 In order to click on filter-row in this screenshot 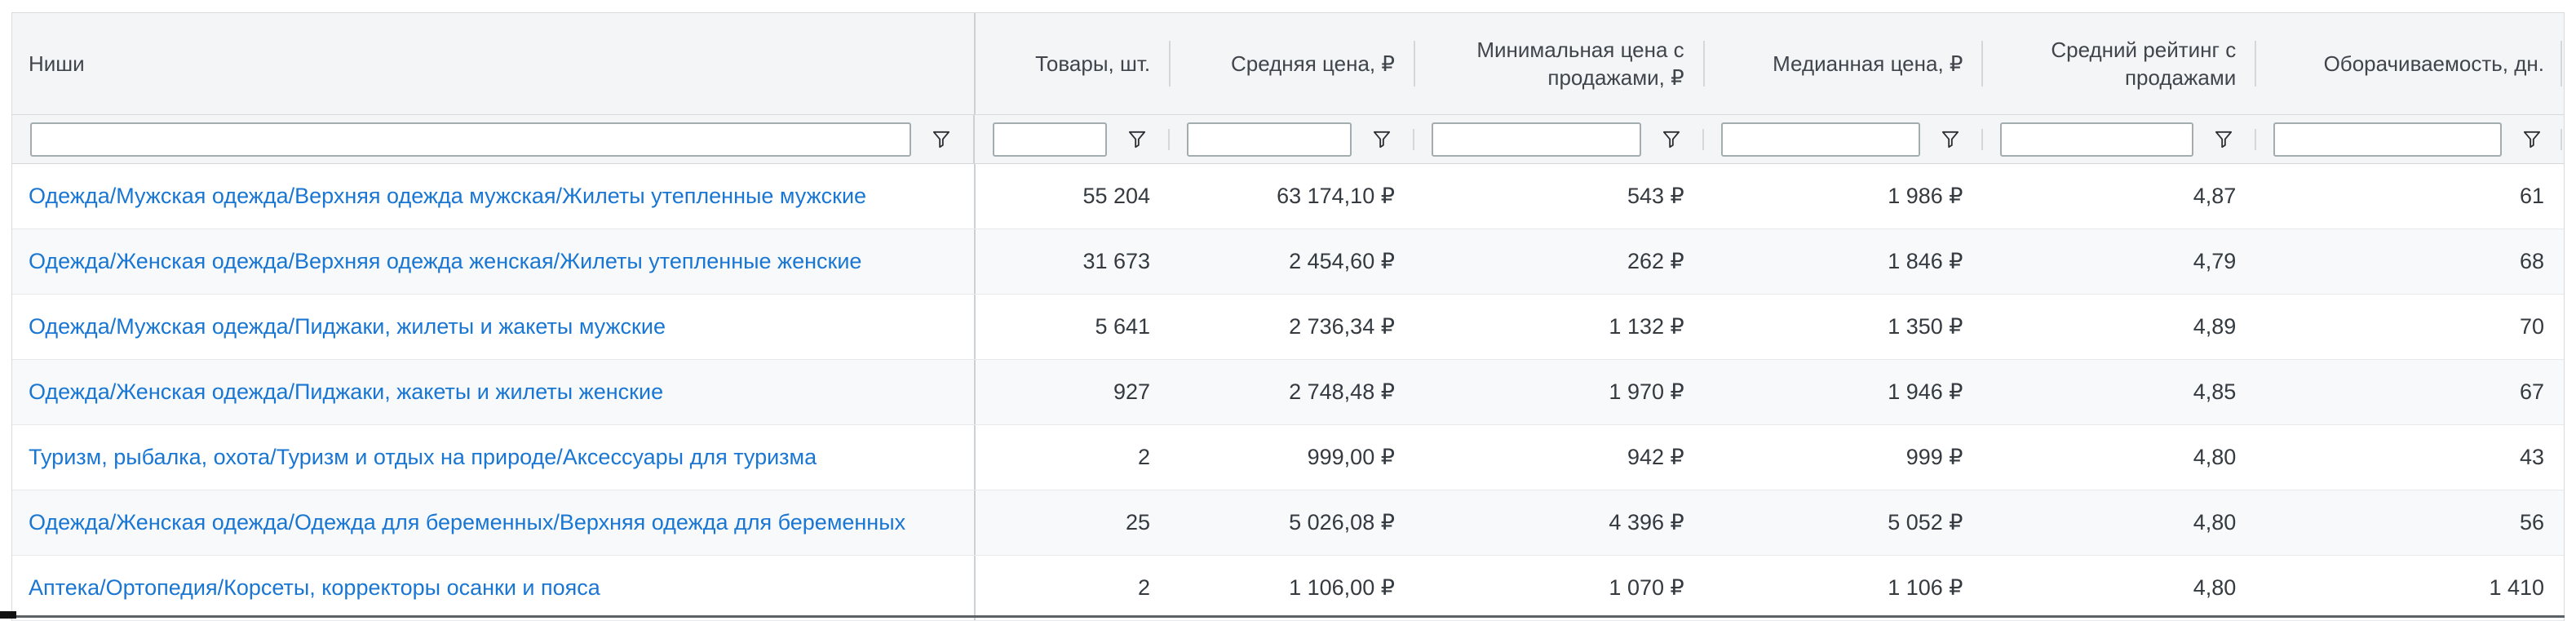, I will do `click(1288, 139)`.